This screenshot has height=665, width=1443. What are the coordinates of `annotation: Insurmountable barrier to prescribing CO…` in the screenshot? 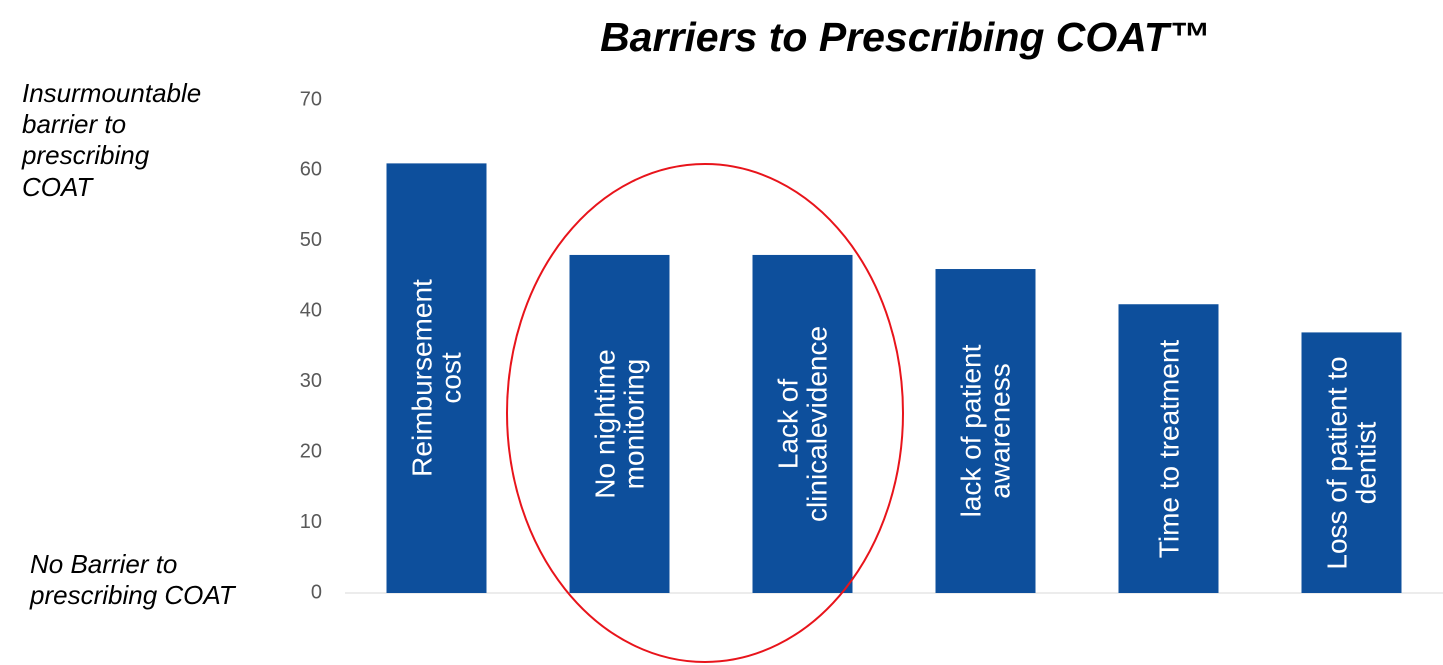 It's located at (112, 140).